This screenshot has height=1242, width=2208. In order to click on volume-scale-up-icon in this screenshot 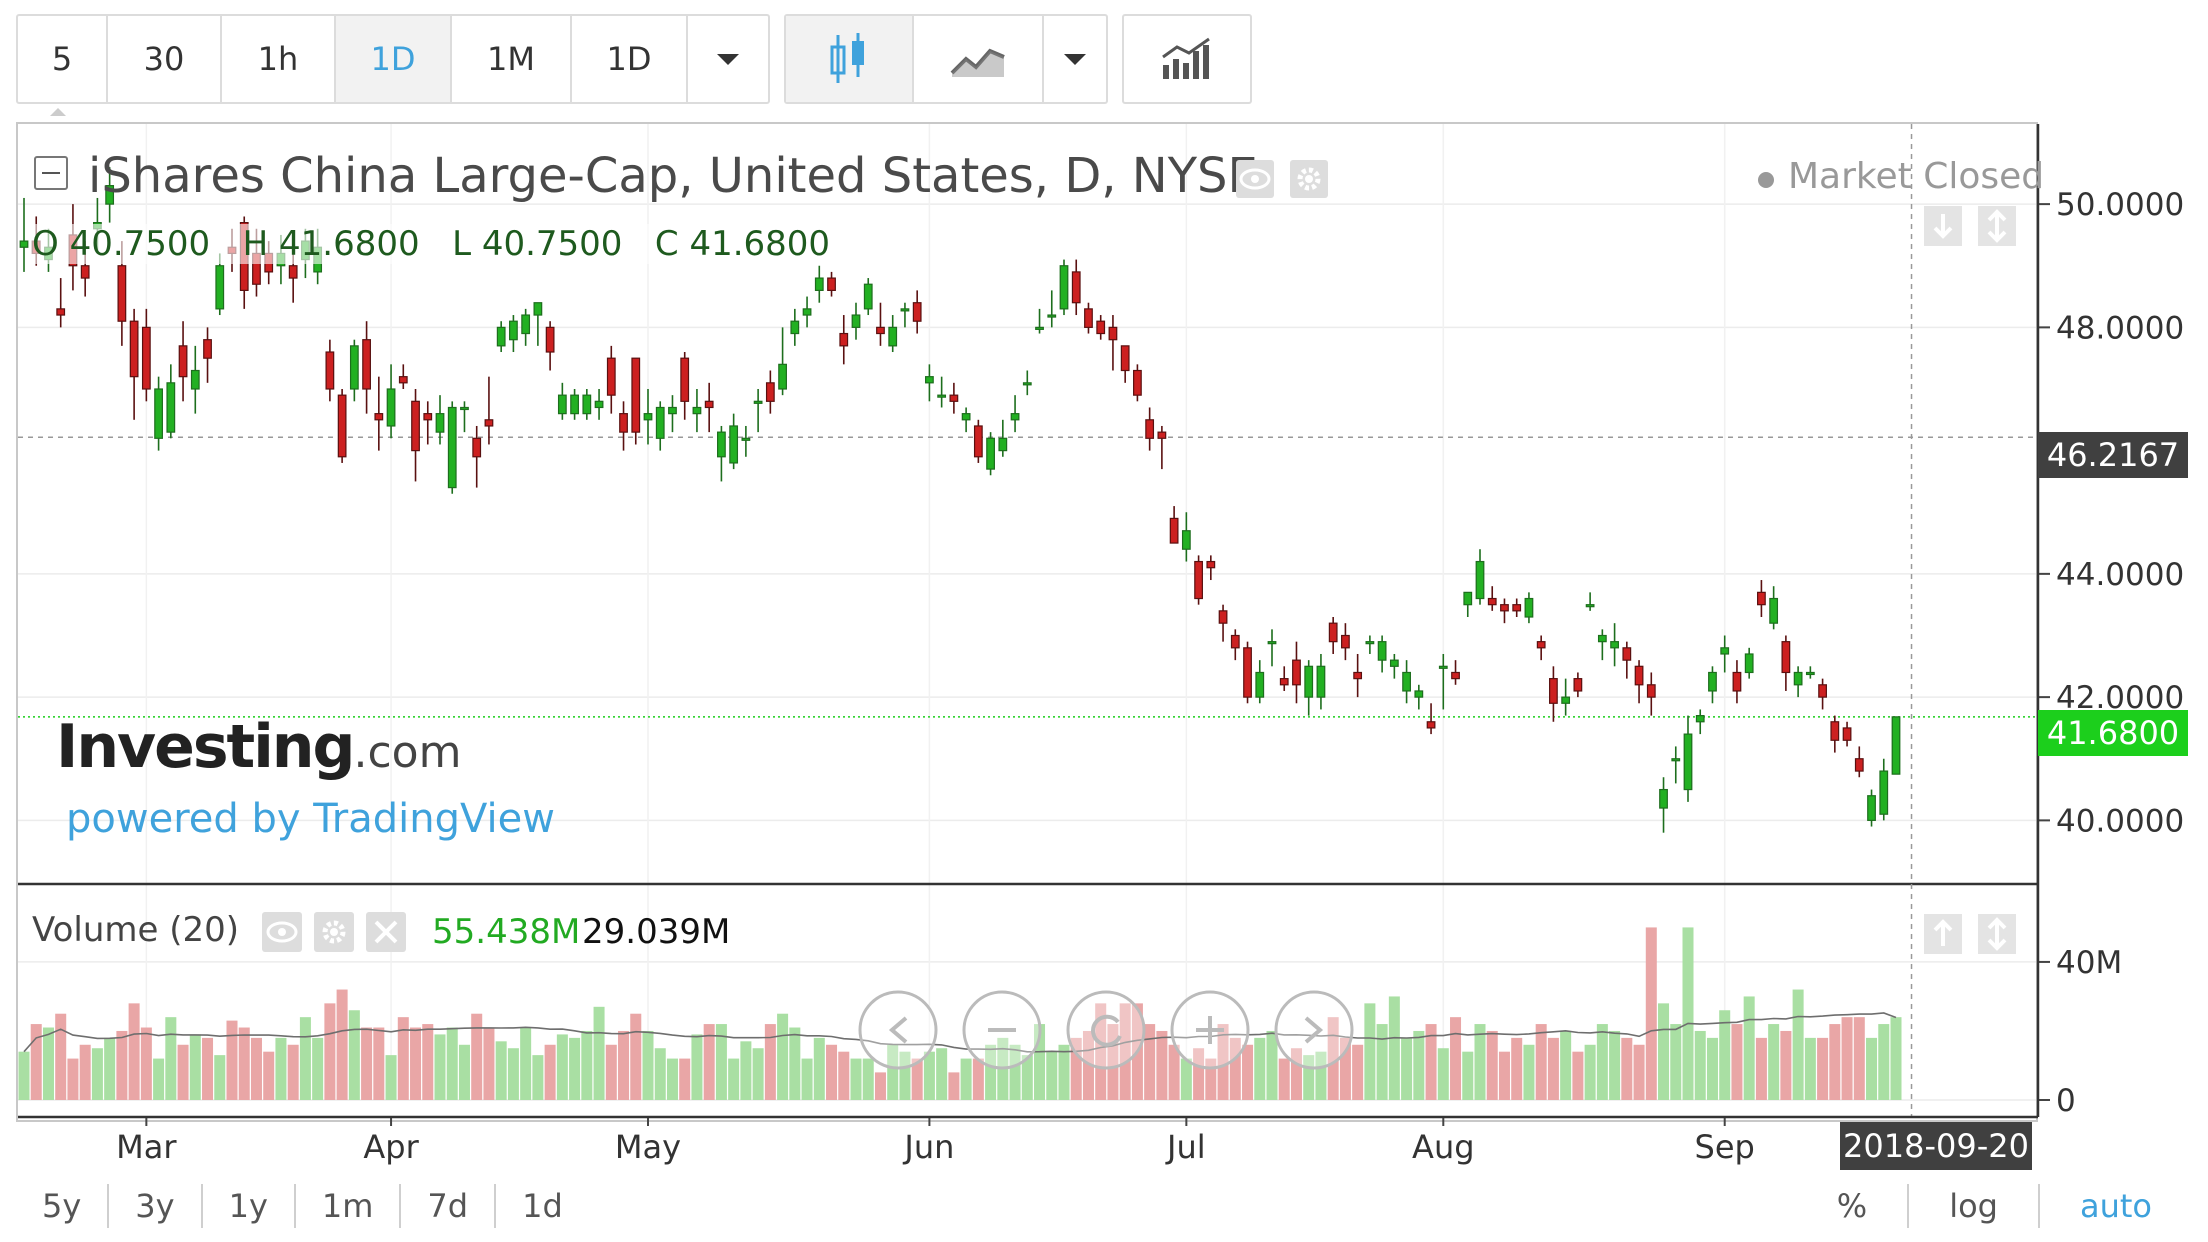, I will do `click(1943, 934)`.